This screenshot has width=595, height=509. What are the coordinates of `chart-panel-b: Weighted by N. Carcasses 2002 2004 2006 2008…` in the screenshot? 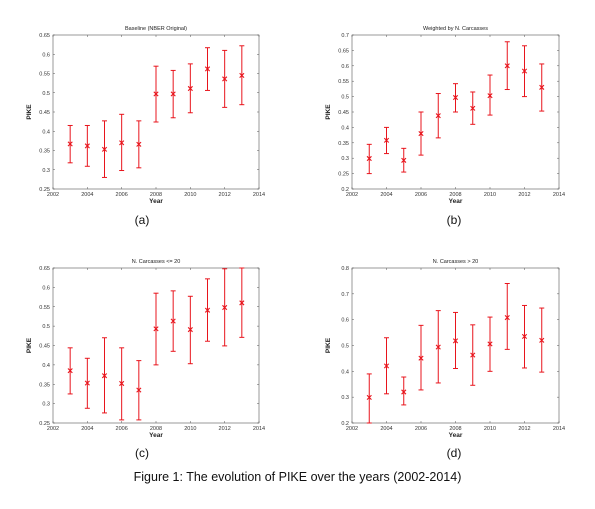 It's located at (445, 115).